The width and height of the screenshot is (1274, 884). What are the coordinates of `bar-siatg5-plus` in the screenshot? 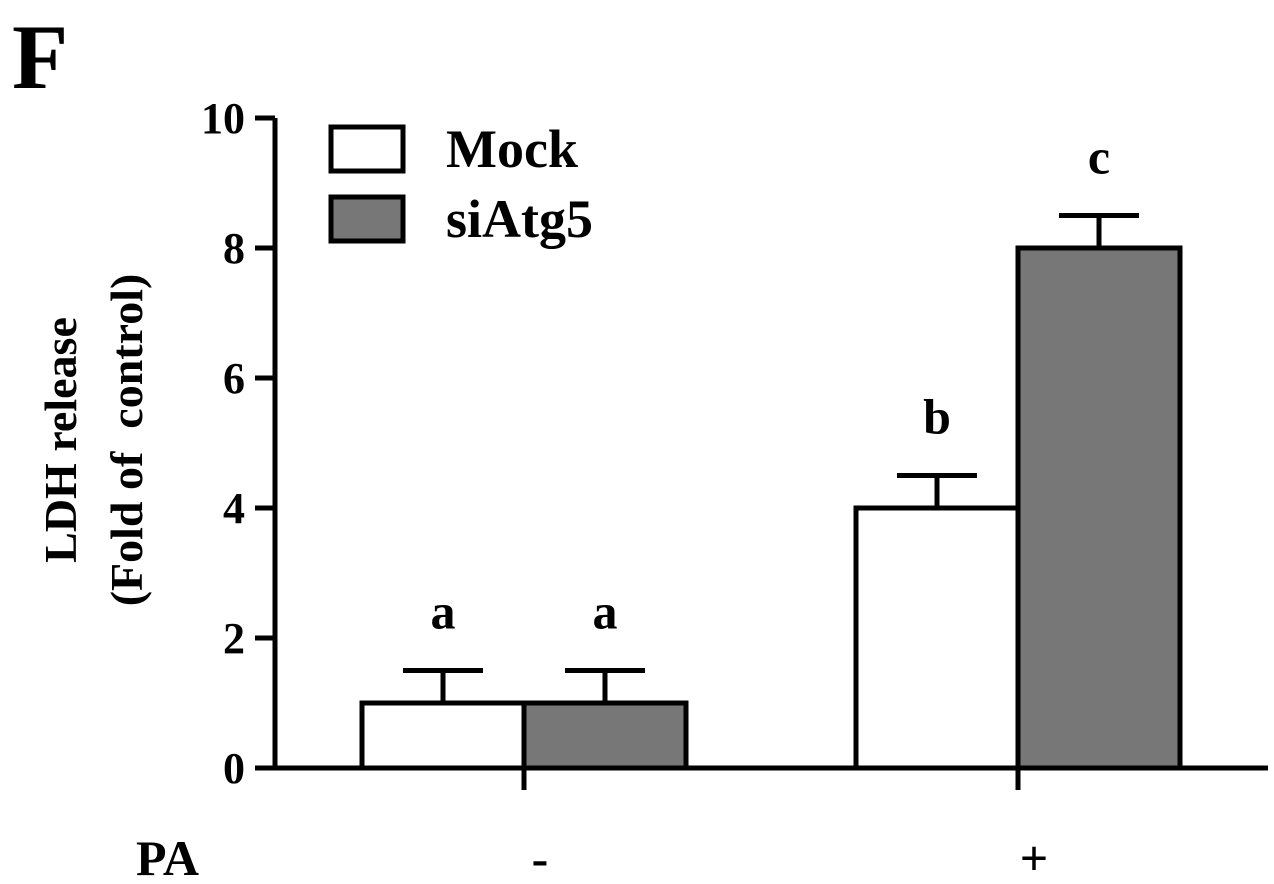 It's located at (1099, 508).